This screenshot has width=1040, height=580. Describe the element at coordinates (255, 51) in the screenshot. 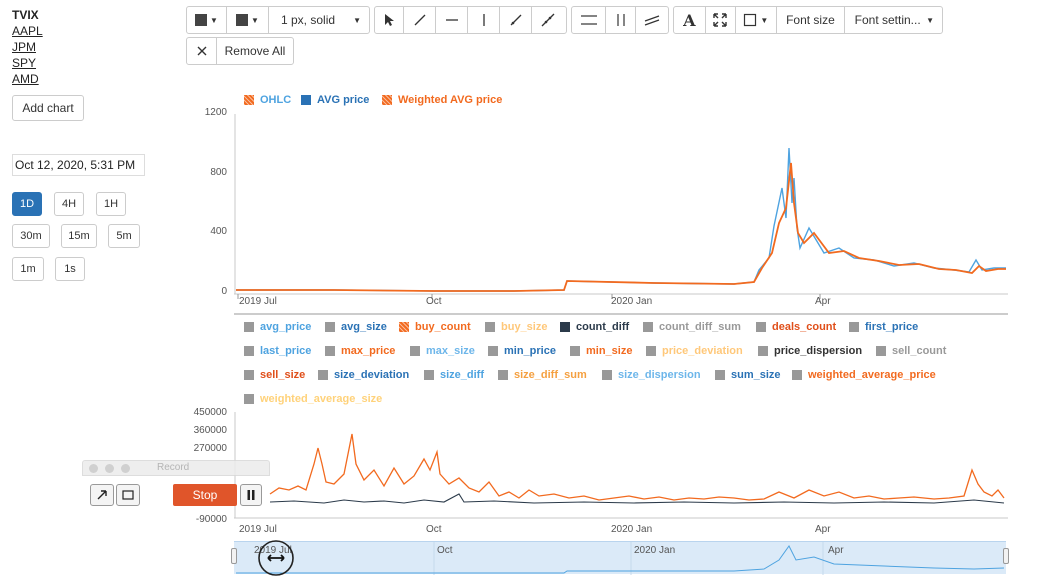

I see `remove-all-button: Remove All` at that location.